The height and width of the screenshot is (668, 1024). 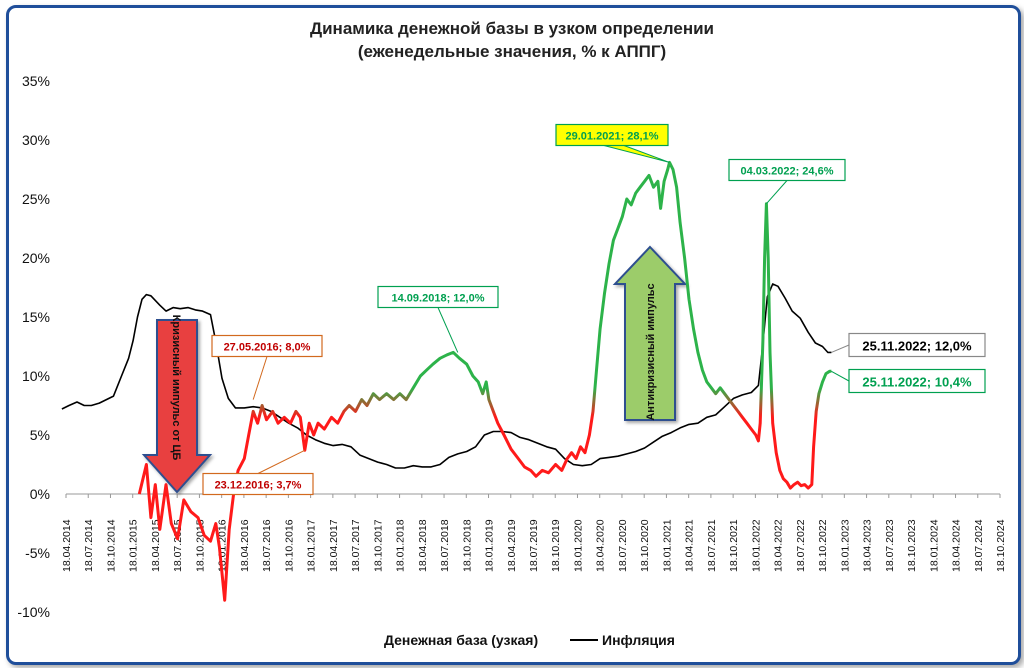 I want to click on x-tick-label: 18.01.2024, so click(x=934, y=545).